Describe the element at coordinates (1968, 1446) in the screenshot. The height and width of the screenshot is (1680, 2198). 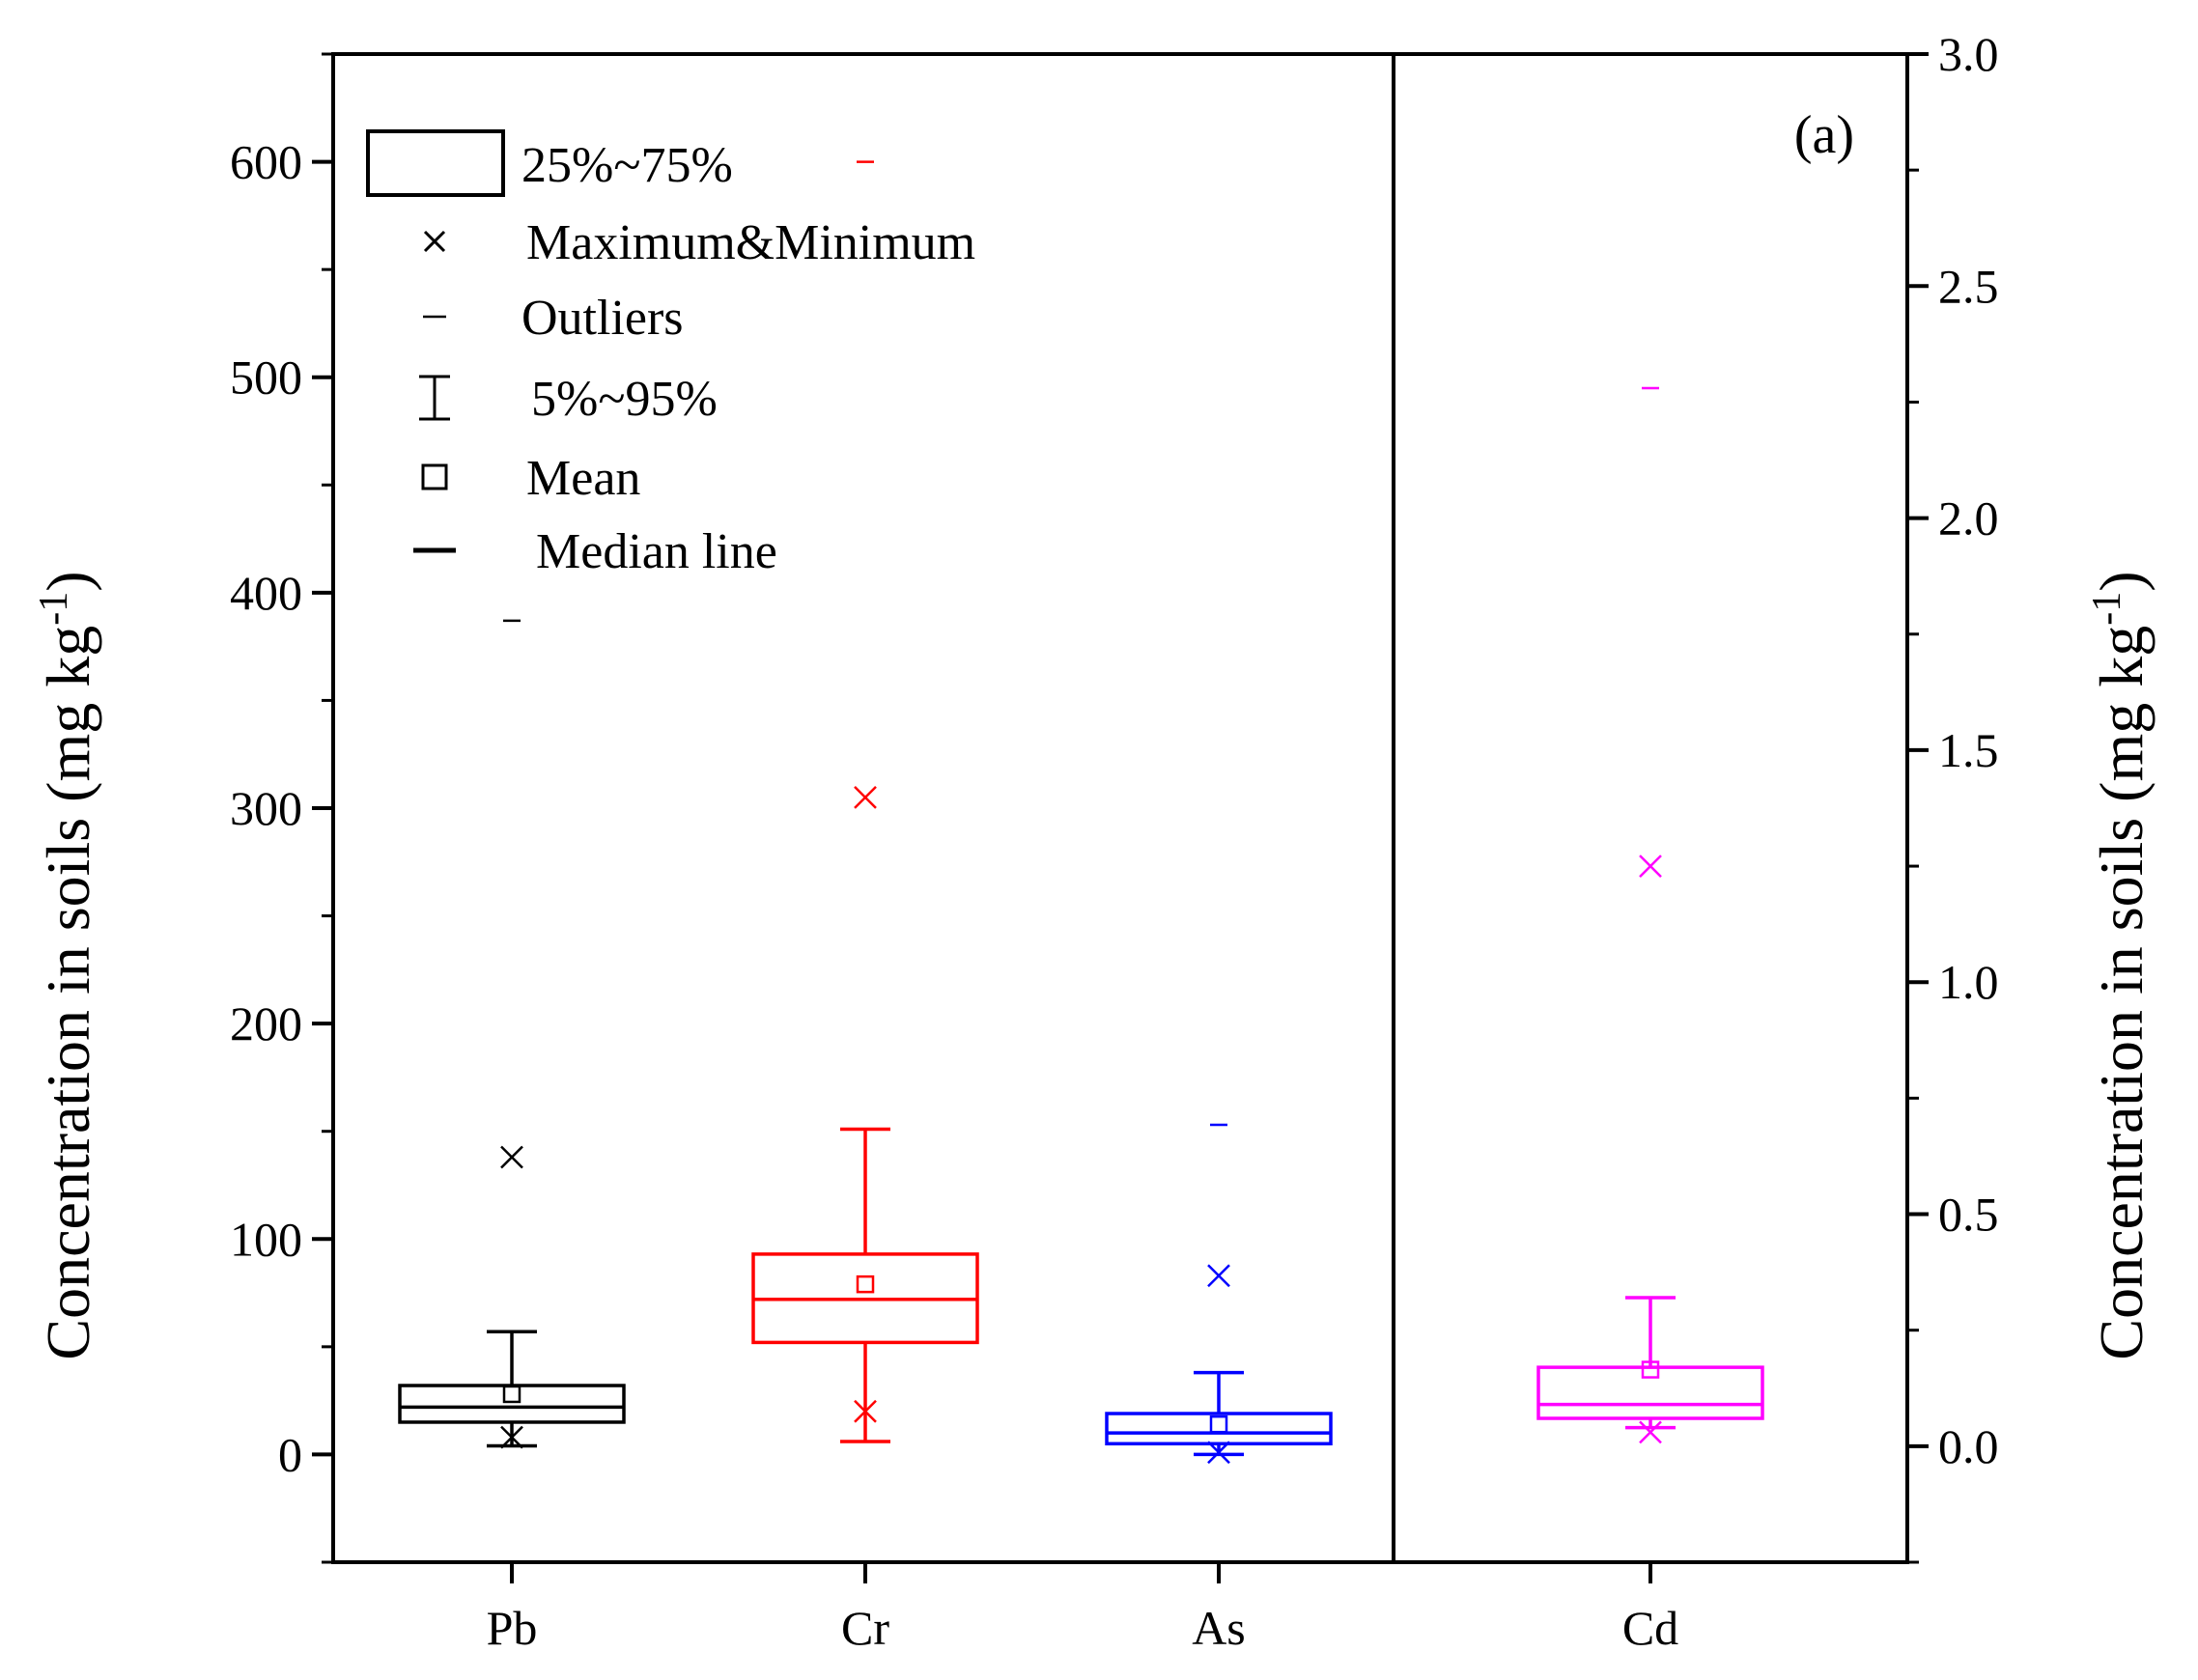
I see `right-tick-label: 0.0` at that location.